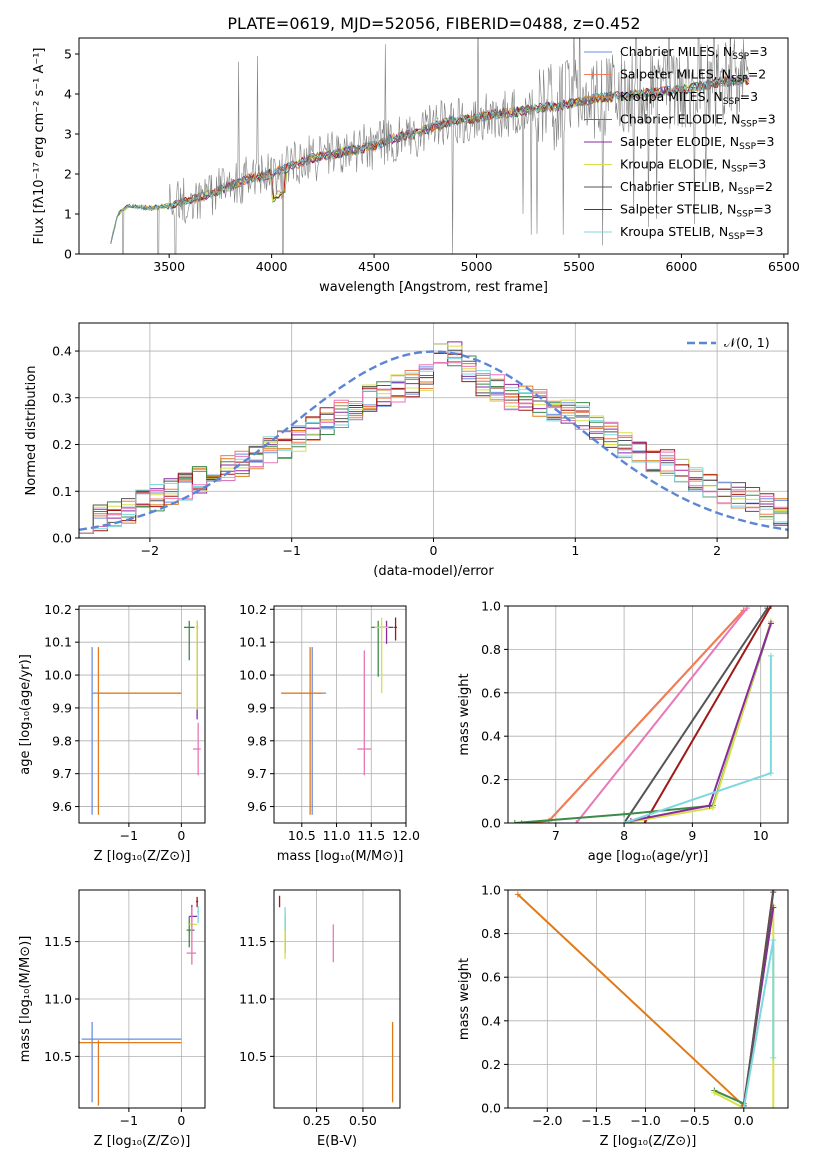 This screenshot has height=1174, width=819. I want to click on x-tick-label: 0, so click(434, 550).